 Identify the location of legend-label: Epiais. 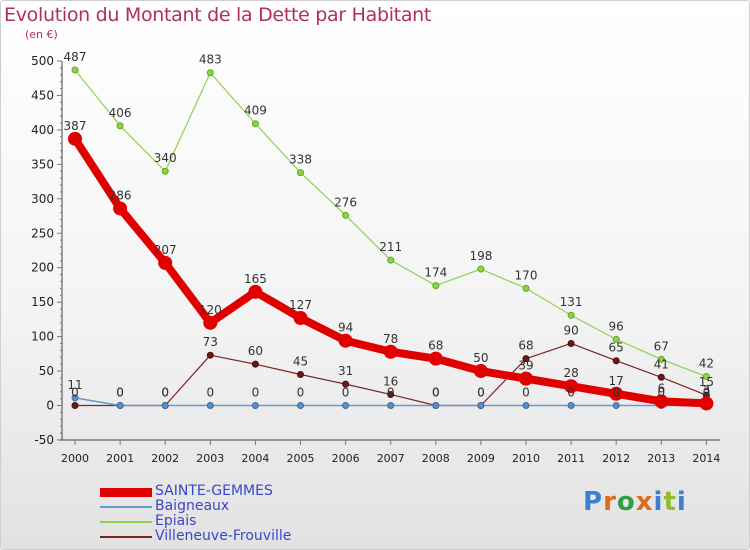
(176, 521).